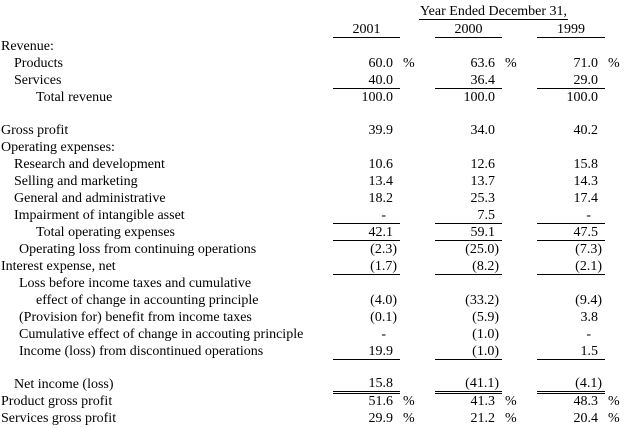  Describe the element at coordinates (468, 400) in the screenshot. I see `value-cell-2000: 41.3` at that location.